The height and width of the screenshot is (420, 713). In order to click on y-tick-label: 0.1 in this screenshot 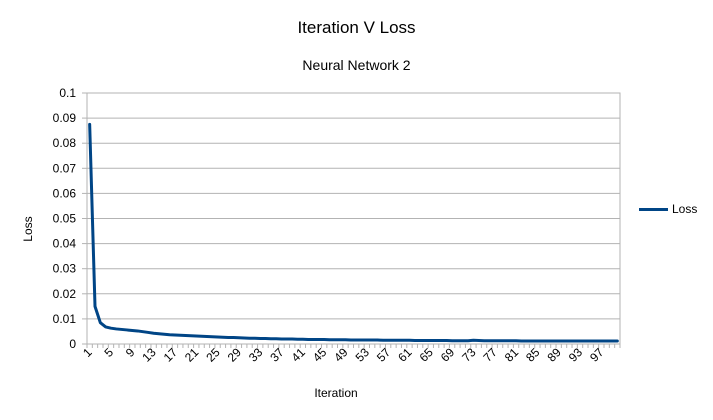, I will do `click(67, 93)`.